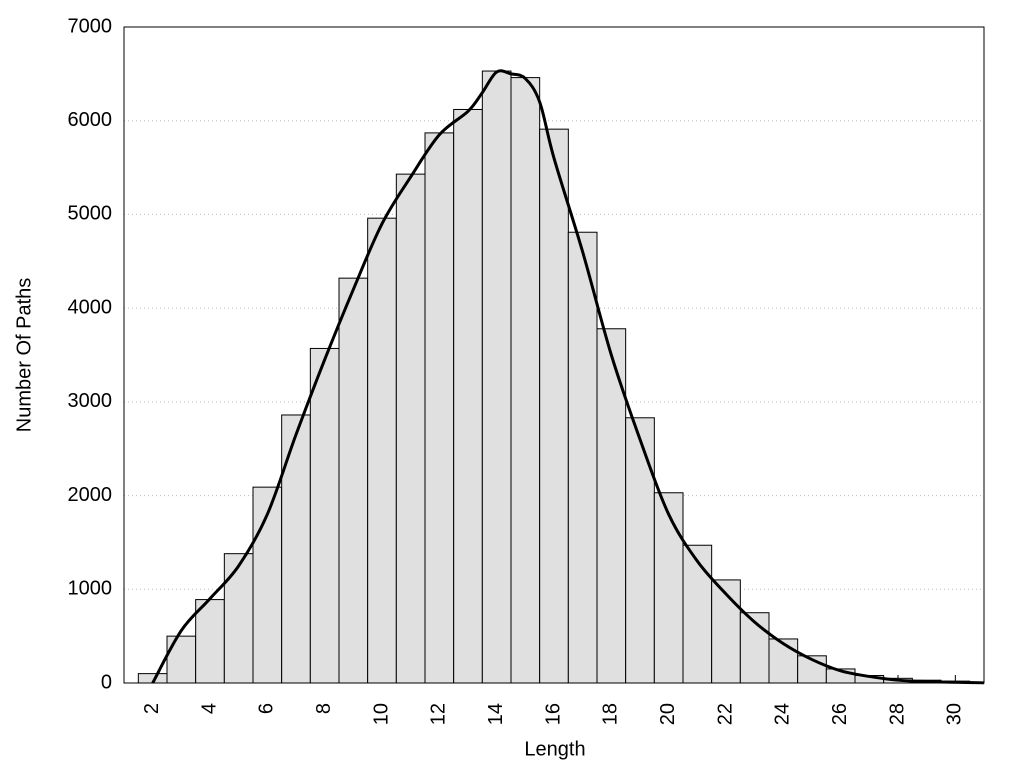  What do you see at coordinates (324, 708) in the screenshot?
I see `x-tick-label: 8` at bounding box center [324, 708].